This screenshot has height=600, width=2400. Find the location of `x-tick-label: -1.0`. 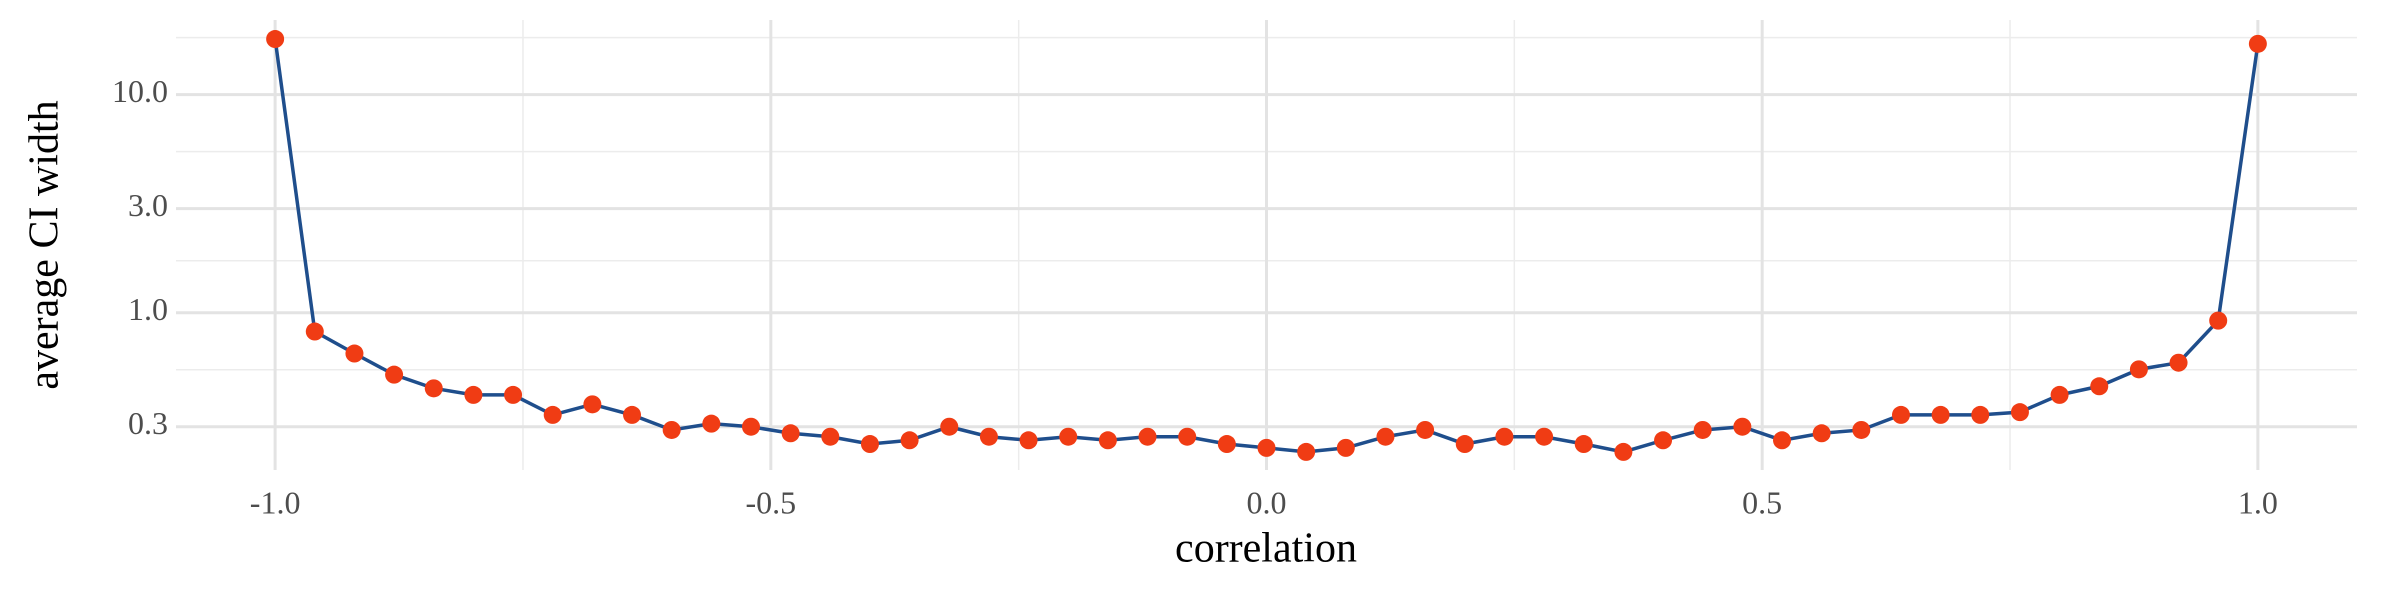

x-tick-label: -1.0 is located at coordinates (275, 502).